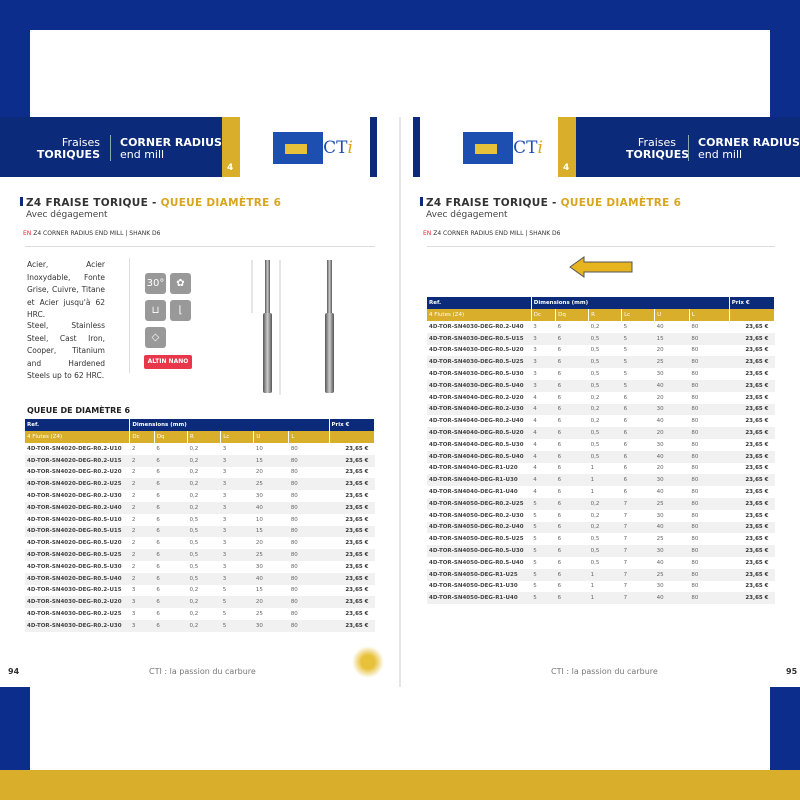  Describe the element at coordinates (292, 327) in the screenshot. I see `end-mill-drawing` at that location.